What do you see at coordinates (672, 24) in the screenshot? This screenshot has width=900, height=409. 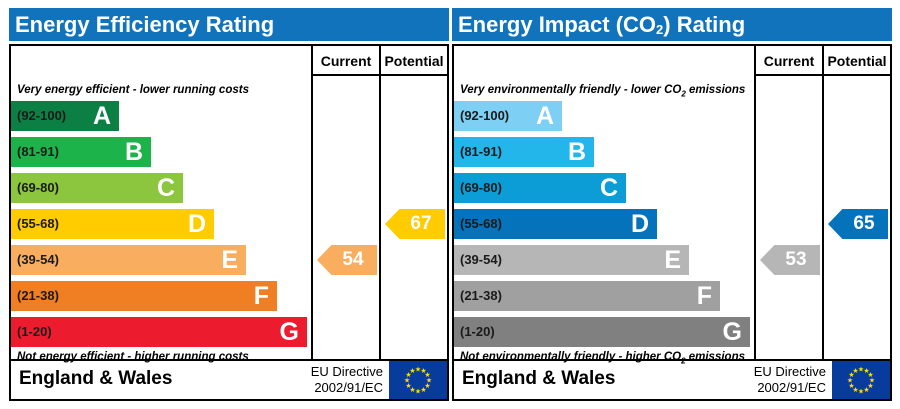 I see `energy-impact-title: Energy Impact (CO2) Rating` at bounding box center [672, 24].